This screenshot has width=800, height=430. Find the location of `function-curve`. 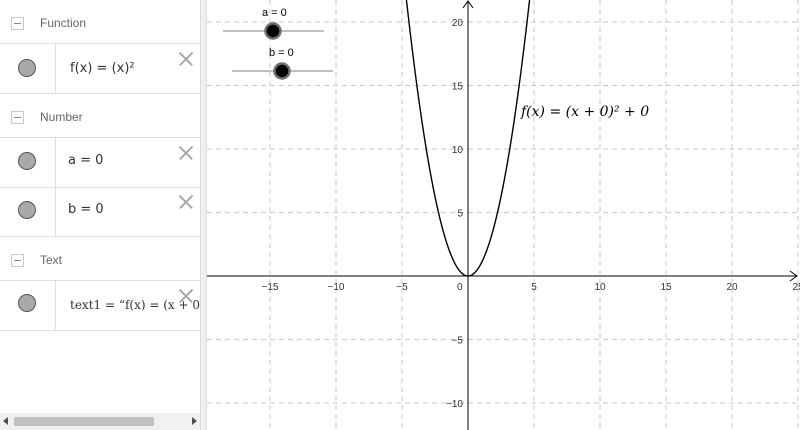

function-curve is located at coordinates (468, 138).